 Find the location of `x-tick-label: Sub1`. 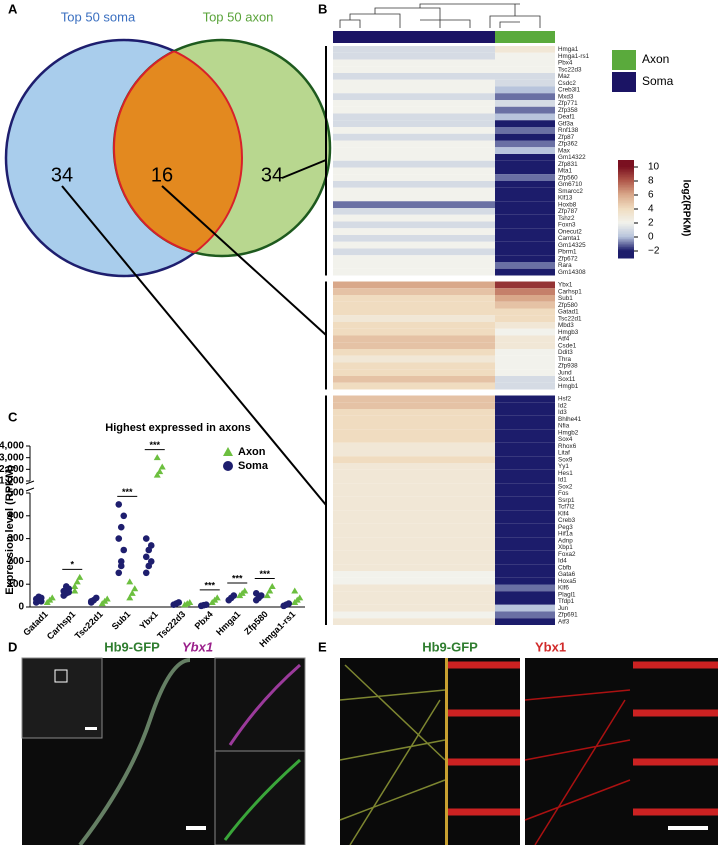

x-tick-label: Sub1 is located at coordinates (121, 620).